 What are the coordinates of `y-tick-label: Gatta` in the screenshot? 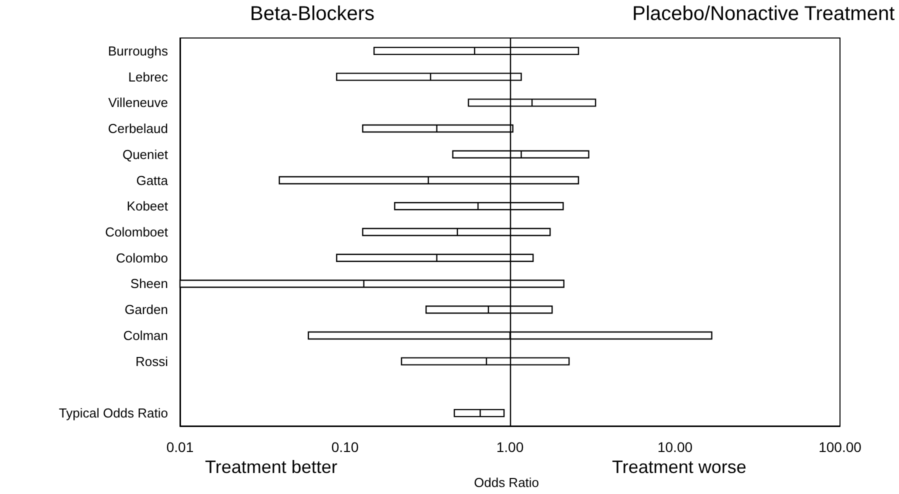 It's located at (152, 180).